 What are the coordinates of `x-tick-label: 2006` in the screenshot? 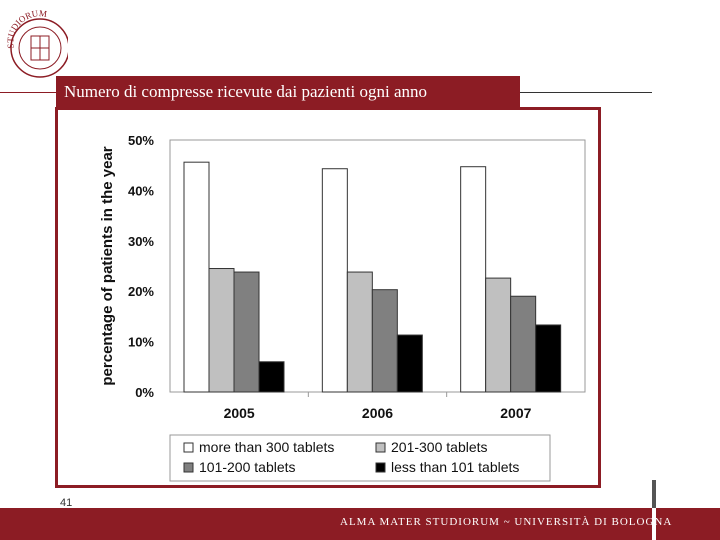 It's located at (377, 413).